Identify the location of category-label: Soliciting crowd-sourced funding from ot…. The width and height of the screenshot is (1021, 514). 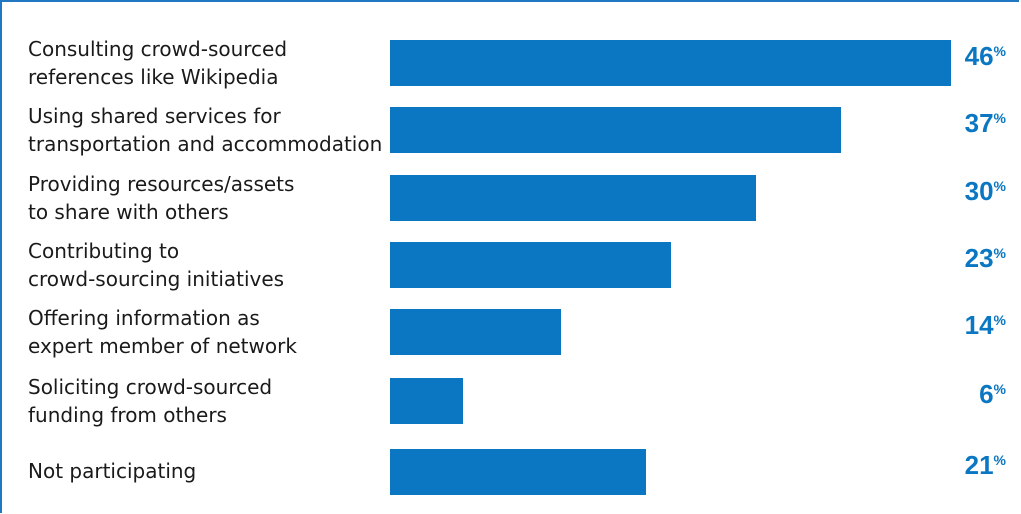
(150, 401).